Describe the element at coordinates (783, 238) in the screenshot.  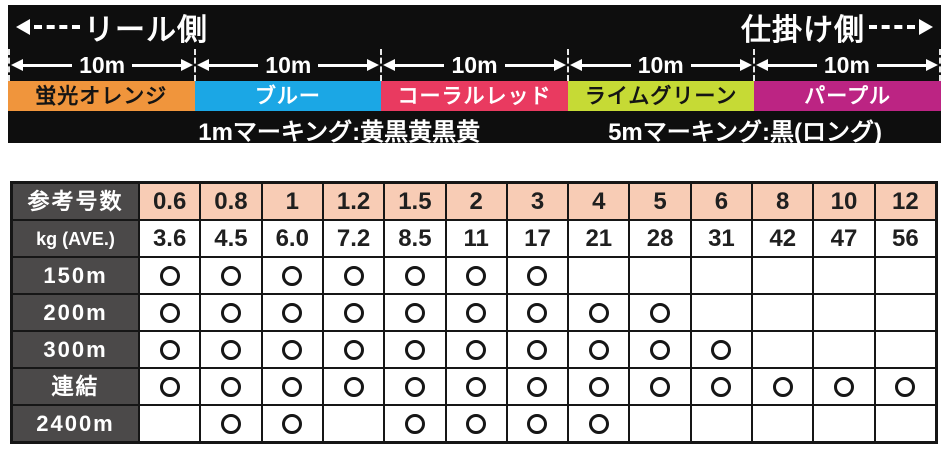
I see `strength-cell: 42` at that location.